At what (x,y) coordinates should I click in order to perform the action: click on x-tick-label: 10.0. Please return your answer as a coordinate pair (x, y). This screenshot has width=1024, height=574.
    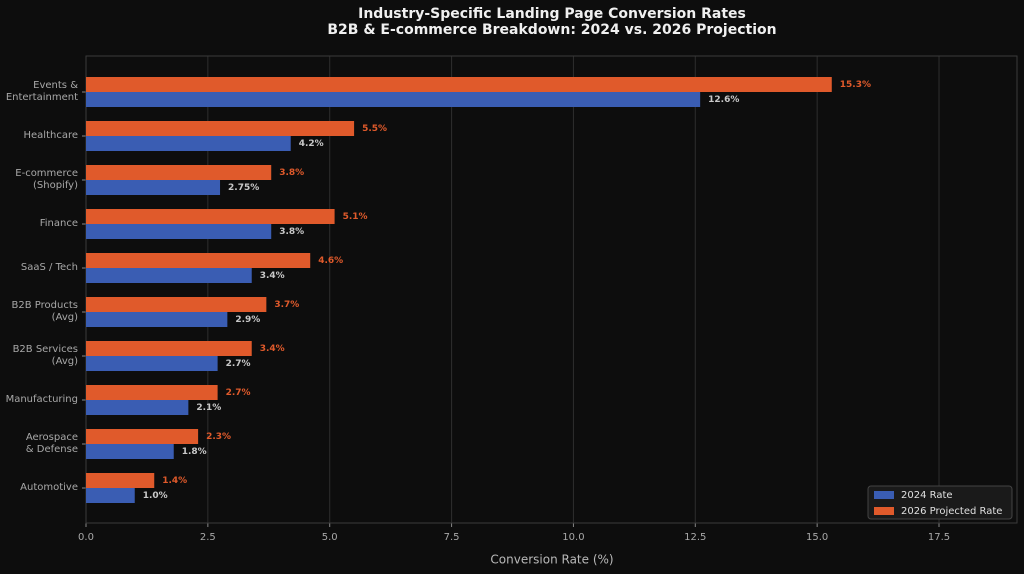
    Looking at the image, I should click on (573, 537).